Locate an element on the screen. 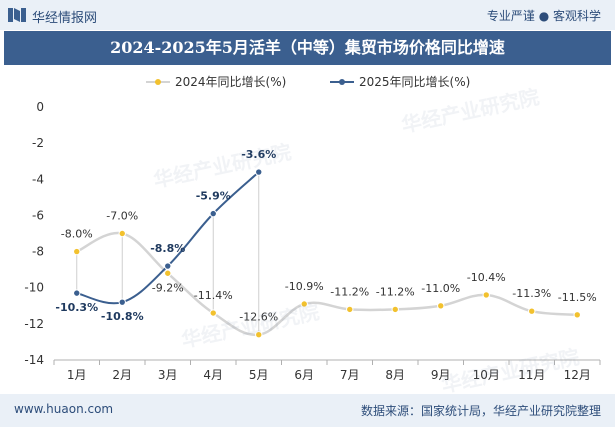 Image resolution: width=615 pixels, height=427 pixels. y-tick-label: 0 is located at coordinates (40, 107).